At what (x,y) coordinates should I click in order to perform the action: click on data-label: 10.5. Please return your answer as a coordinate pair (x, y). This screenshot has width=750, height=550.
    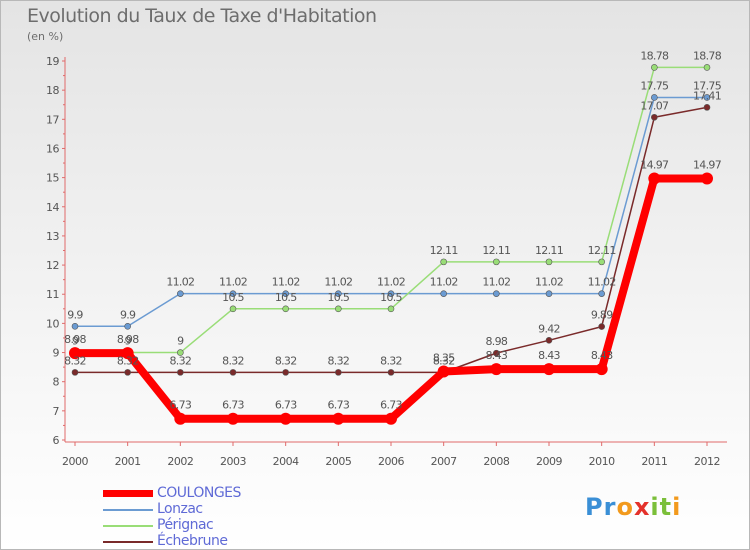
    Looking at the image, I should click on (233, 297).